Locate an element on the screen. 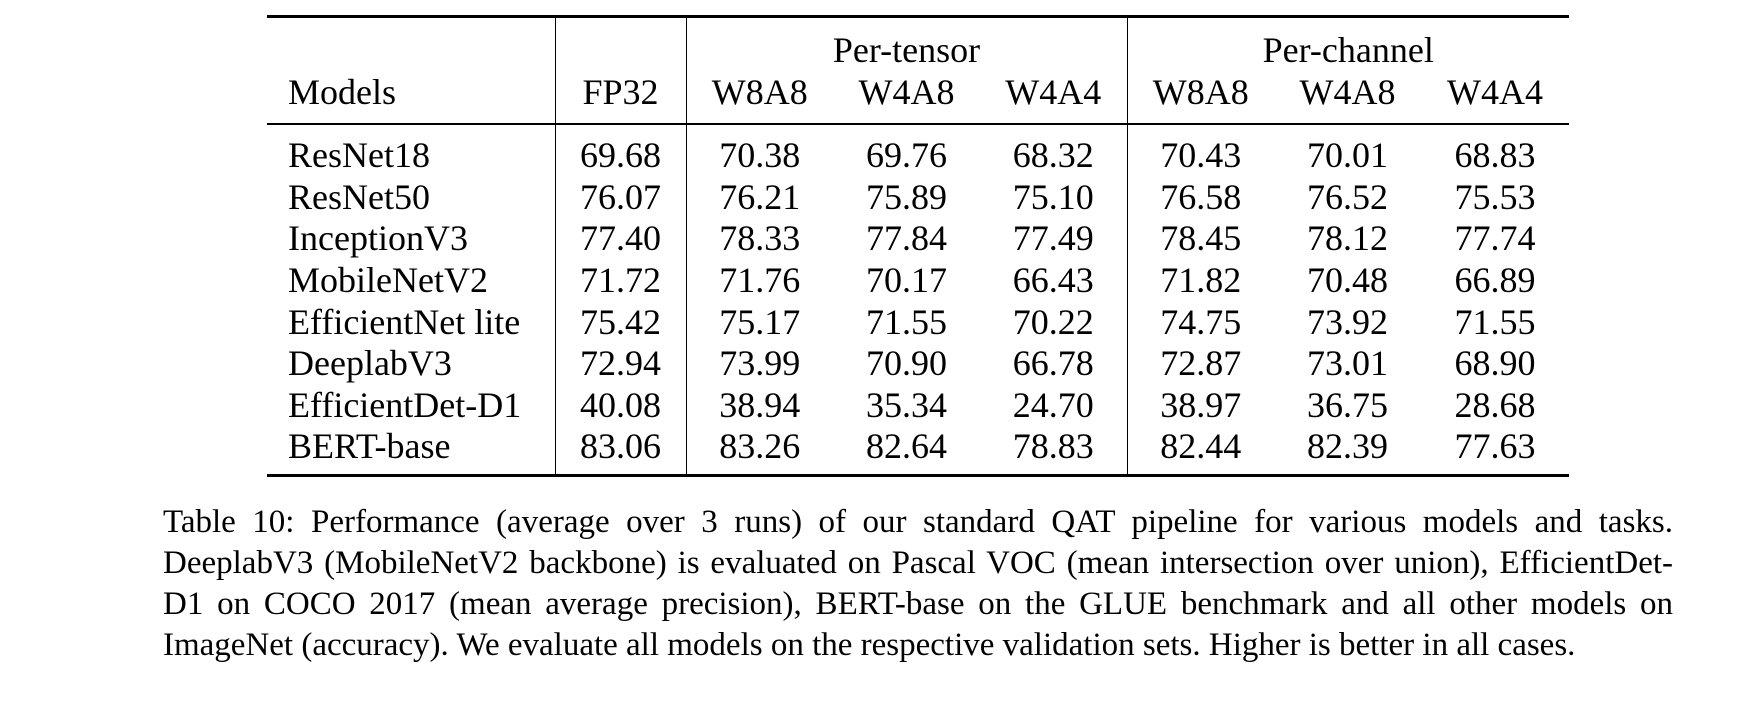 This screenshot has height=720, width=1754. value-cell: 70.22 is located at coordinates (1053, 321).